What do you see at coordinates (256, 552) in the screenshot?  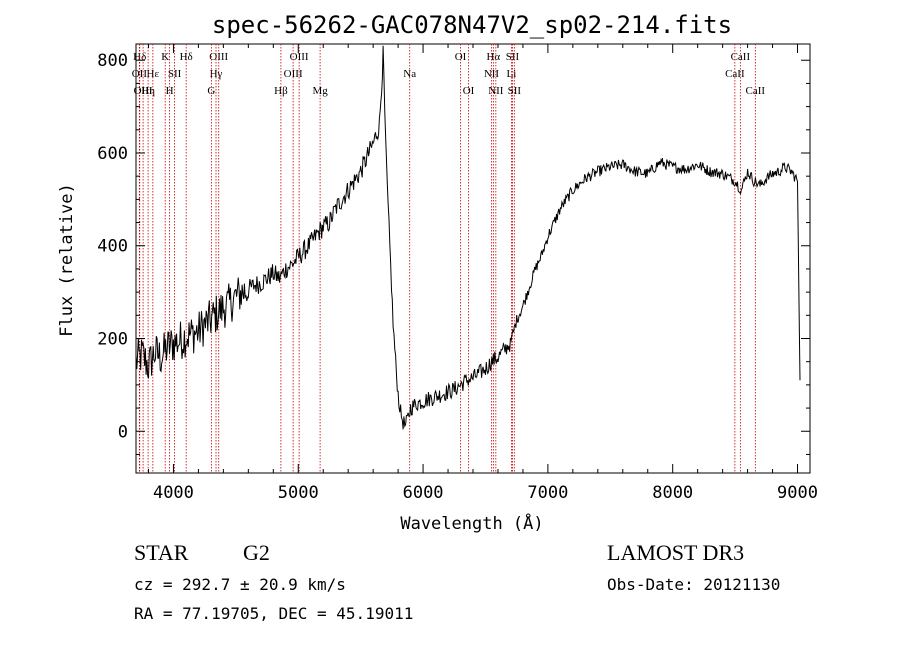 I see `object-subclass: G2` at bounding box center [256, 552].